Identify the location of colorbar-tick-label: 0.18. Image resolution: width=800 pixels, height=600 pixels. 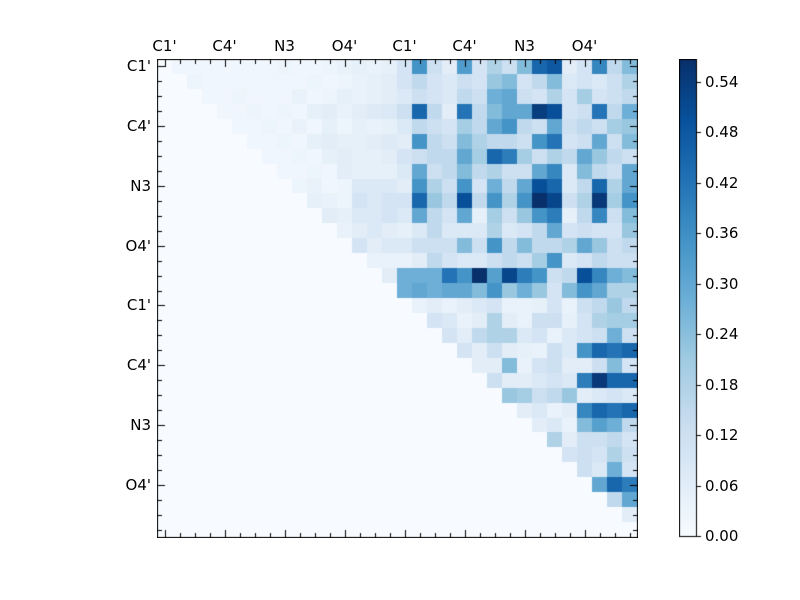
(722, 384).